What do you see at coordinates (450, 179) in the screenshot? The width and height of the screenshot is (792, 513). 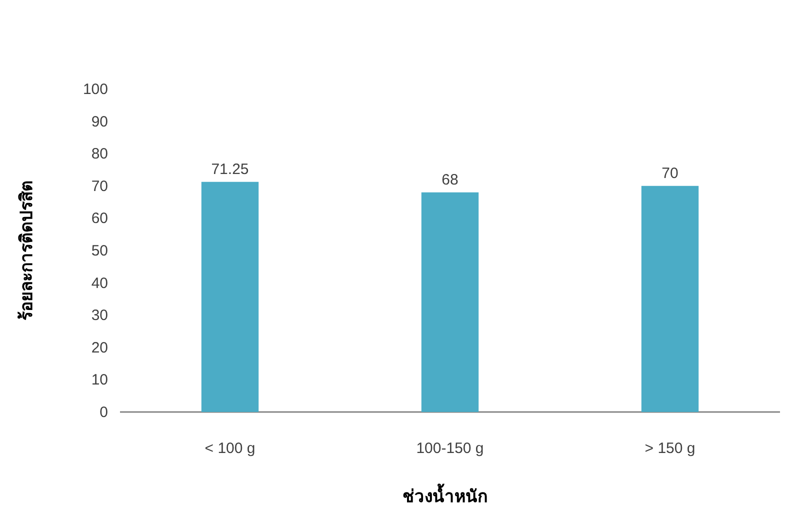 I see `data-label: 68` at bounding box center [450, 179].